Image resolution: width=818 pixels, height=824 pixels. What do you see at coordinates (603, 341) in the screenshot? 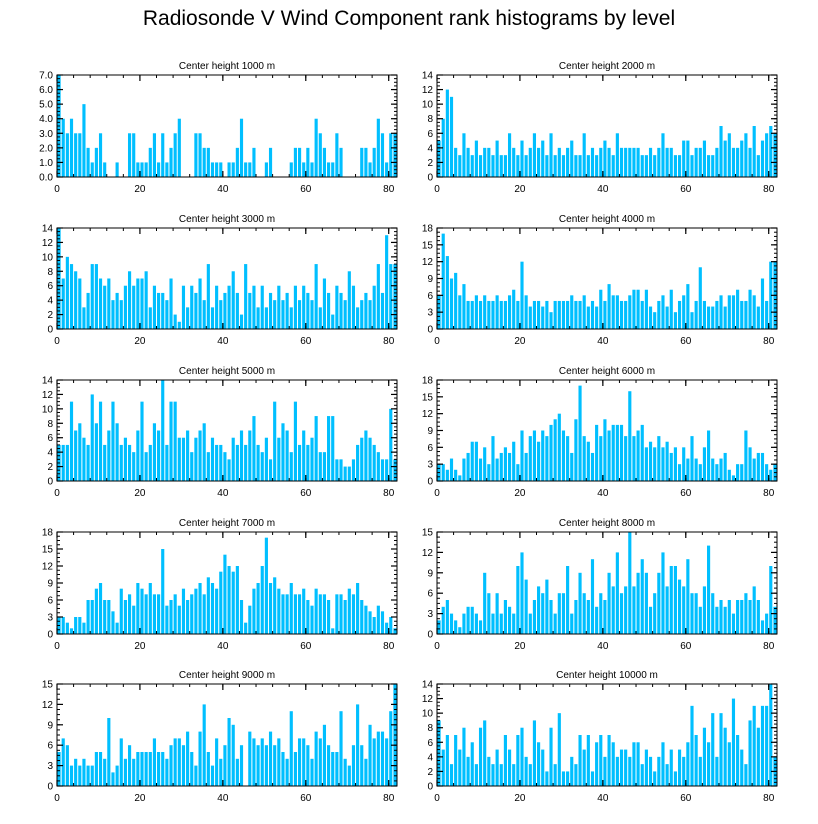
I see `x-tick-label: 40` at bounding box center [603, 341].